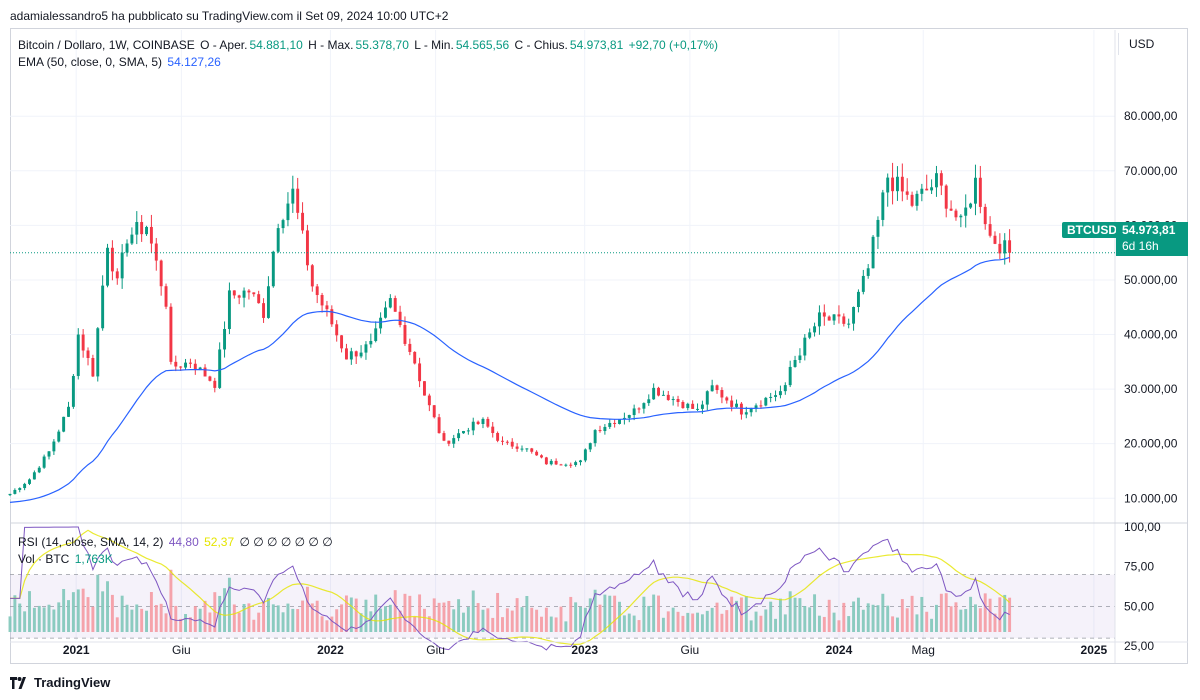 The width and height of the screenshot is (1200, 700). I want to click on high-value: 55.378,70, so click(382, 45).